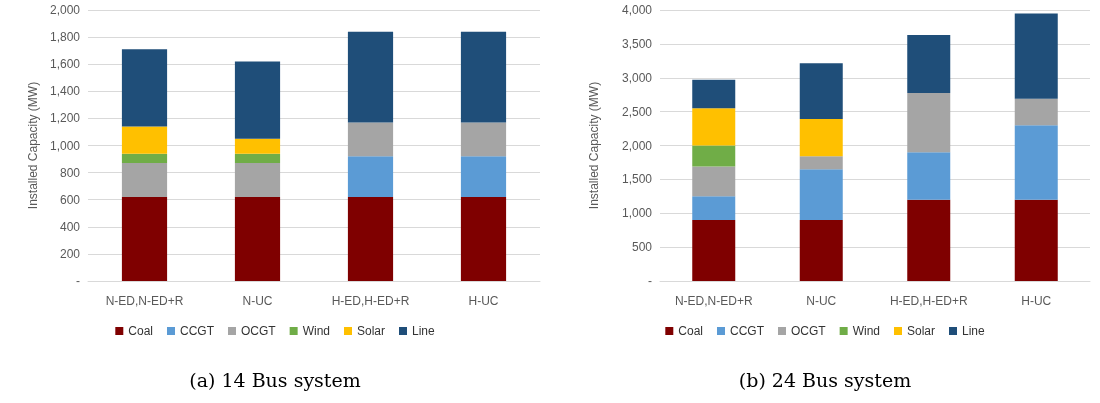 The height and width of the screenshot is (403, 1100). Describe the element at coordinates (637, 179) in the screenshot. I see `y-tick-label: 1,500` at that location.